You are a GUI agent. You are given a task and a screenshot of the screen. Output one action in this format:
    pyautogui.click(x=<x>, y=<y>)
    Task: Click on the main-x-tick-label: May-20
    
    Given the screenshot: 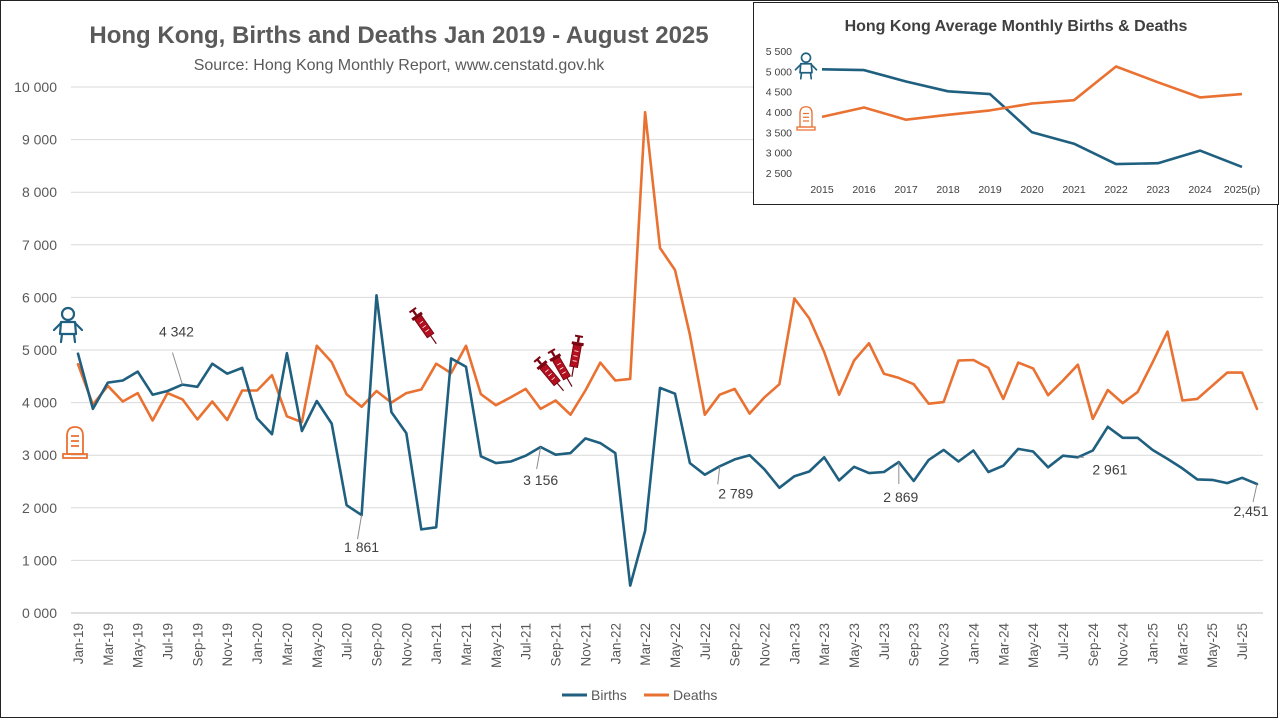 What is the action you would take?
    pyautogui.click(x=317, y=645)
    